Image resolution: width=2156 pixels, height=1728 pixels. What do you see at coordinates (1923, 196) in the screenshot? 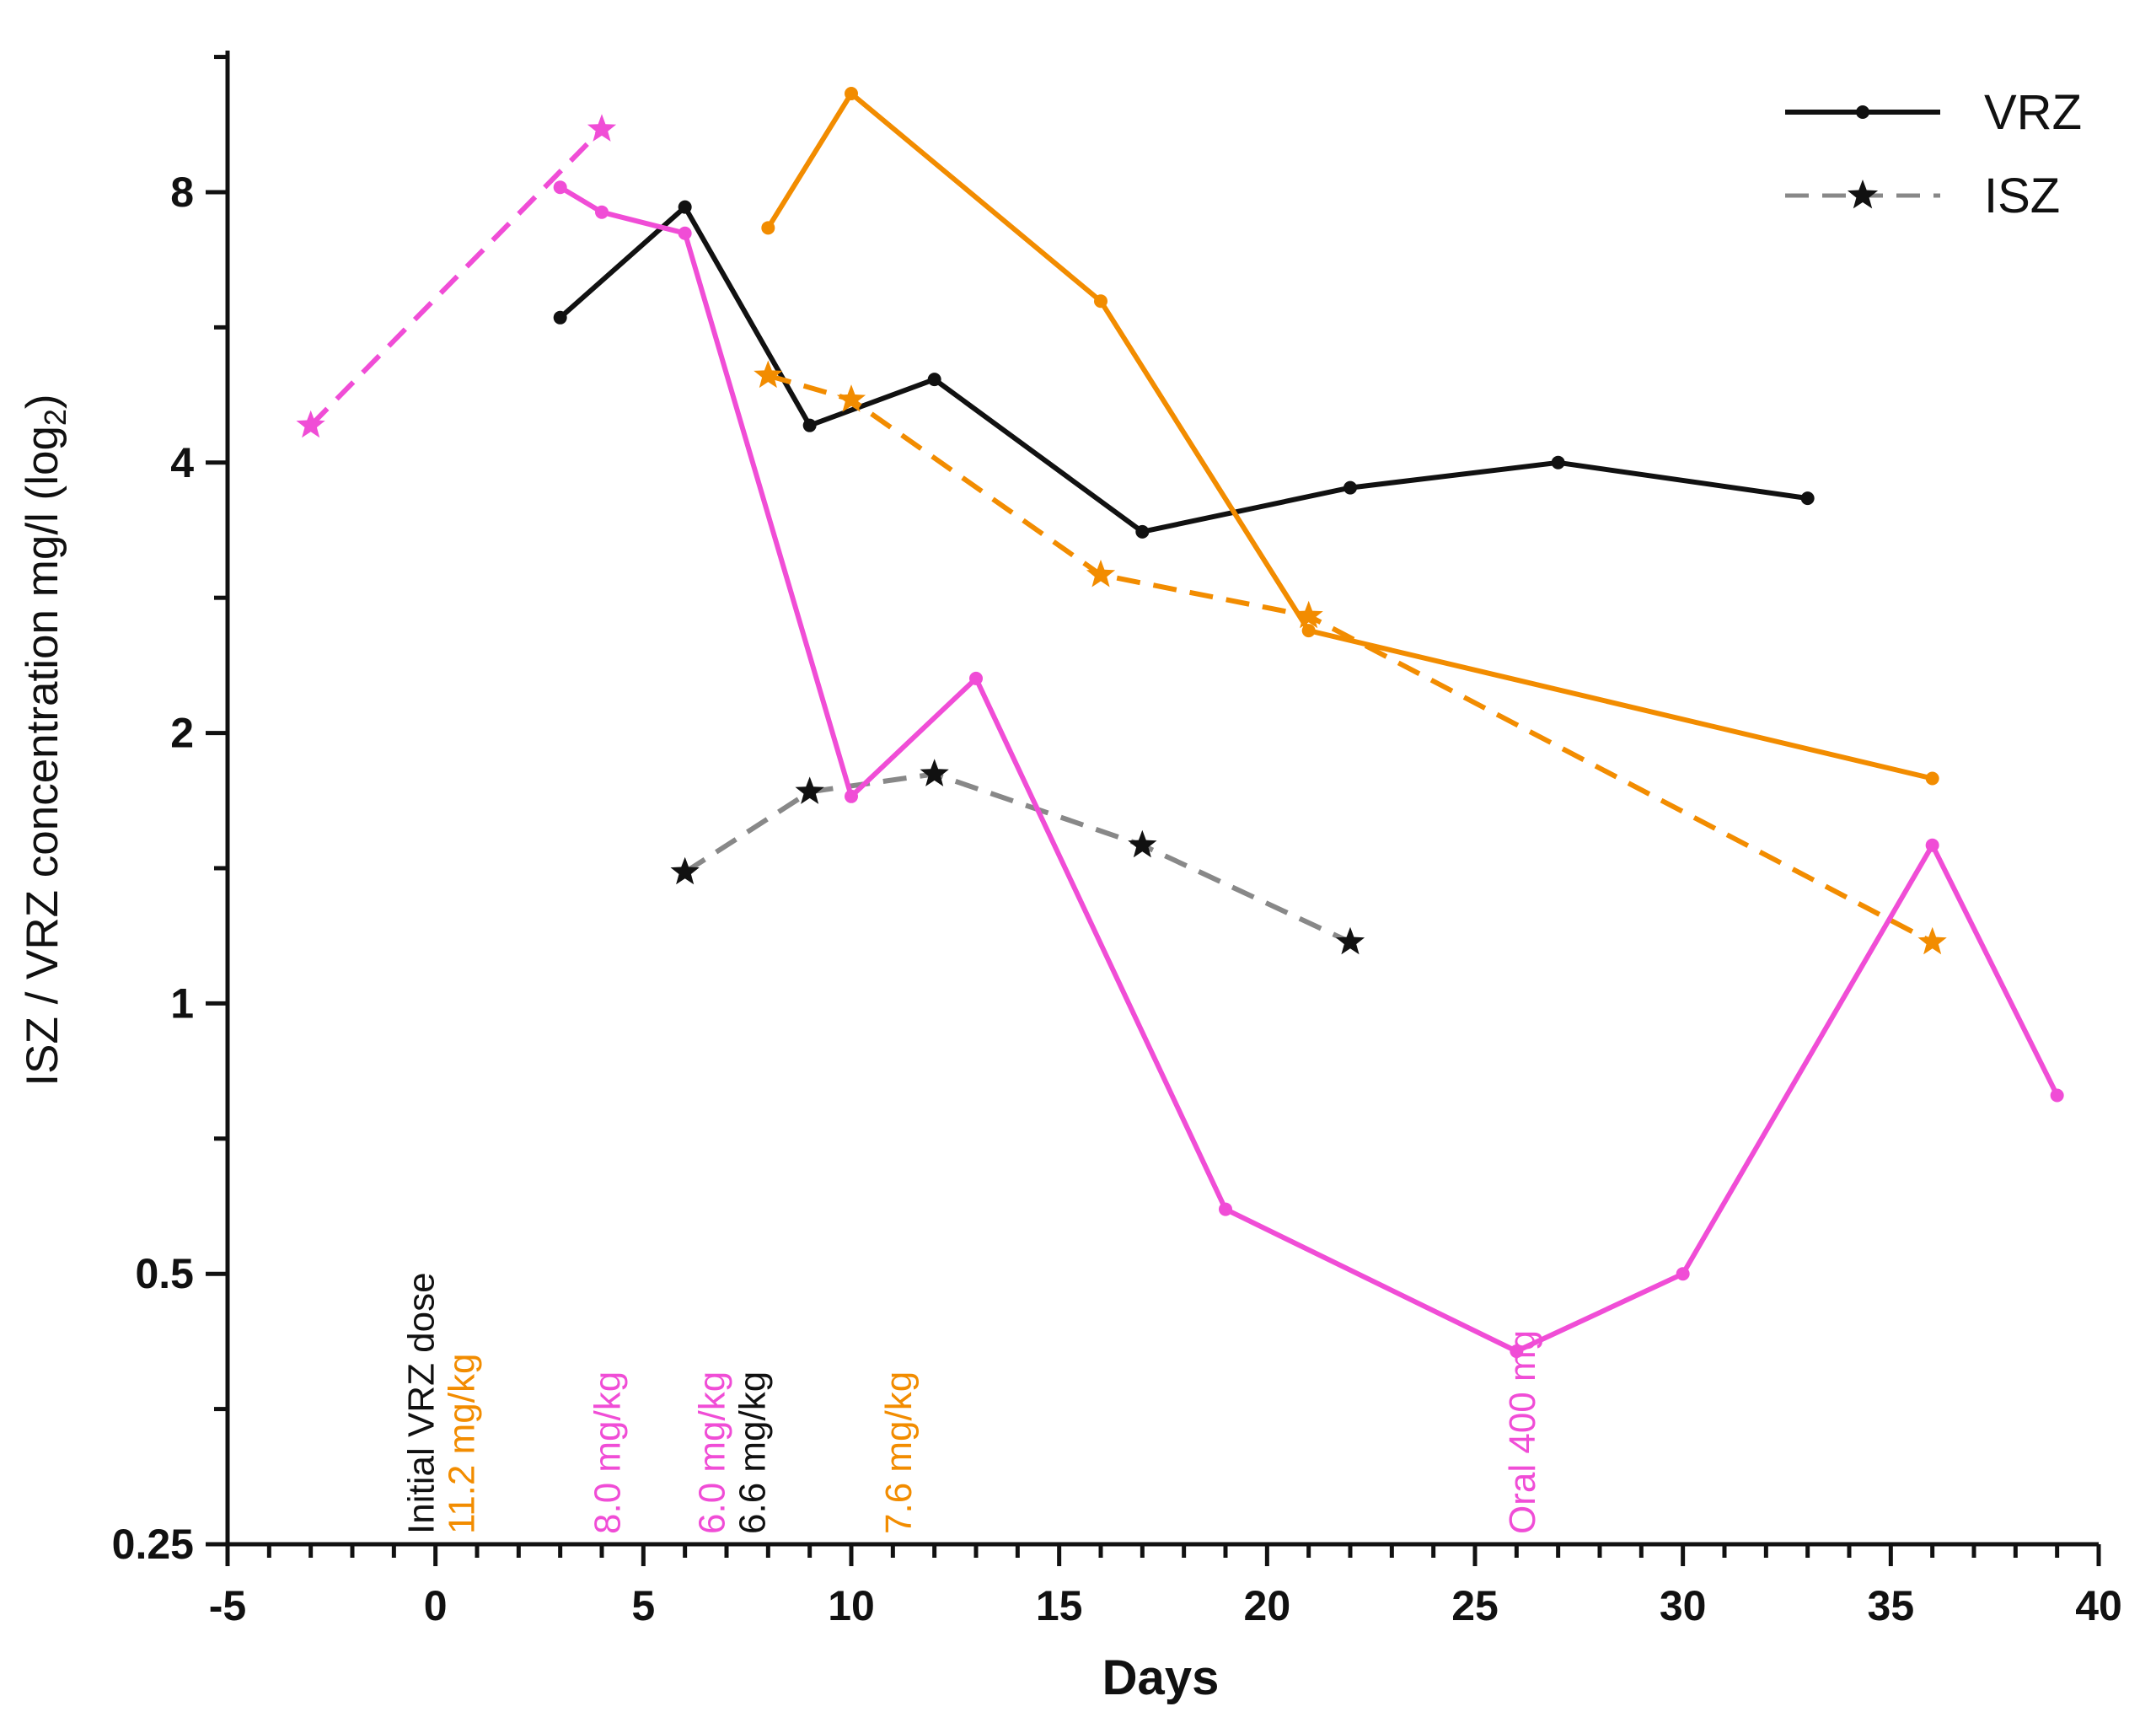
I see `legend-item-isz: ISZ` at bounding box center [1923, 196].